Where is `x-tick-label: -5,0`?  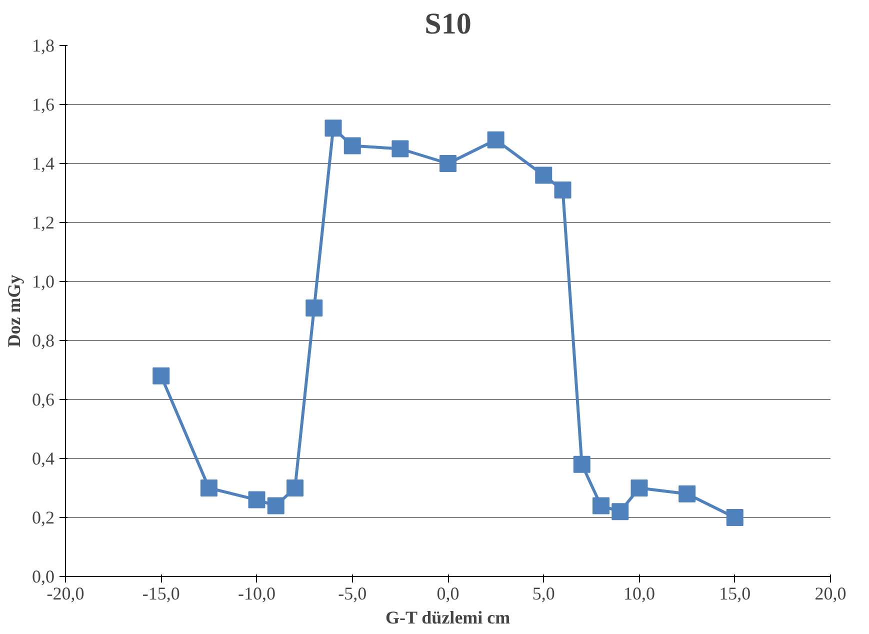 x-tick-label: -5,0 is located at coordinates (352, 594).